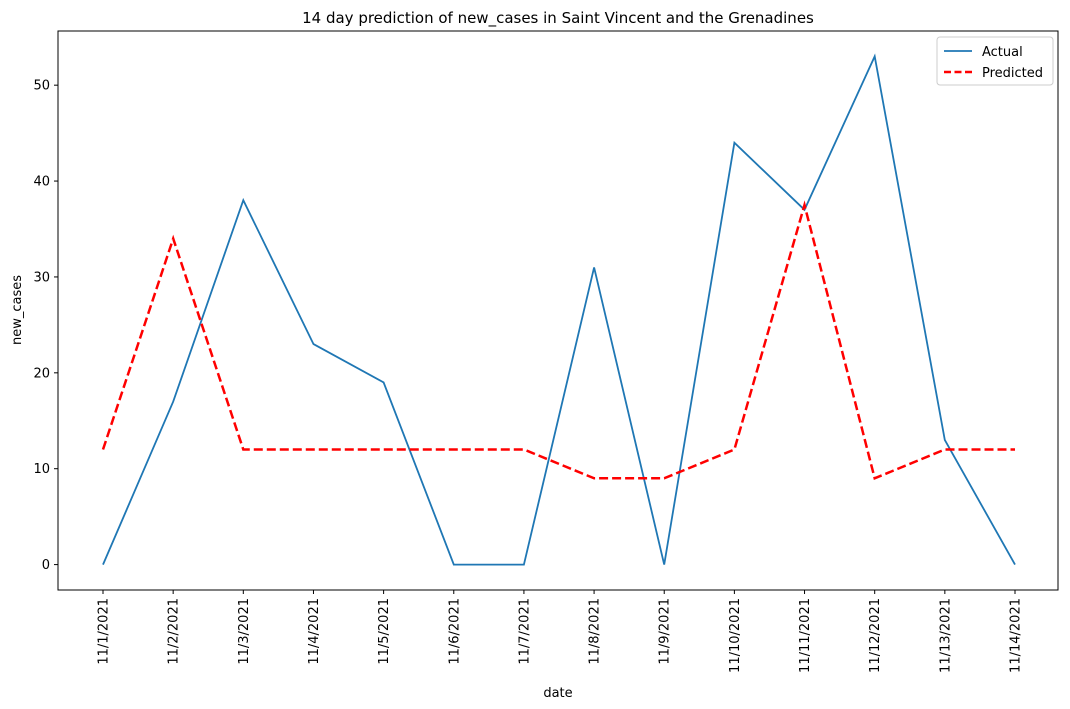  What do you see at coordinates (41, 469) in the screenshot?
I see `y-tick-label: 10` at bounding box center [41, 469].